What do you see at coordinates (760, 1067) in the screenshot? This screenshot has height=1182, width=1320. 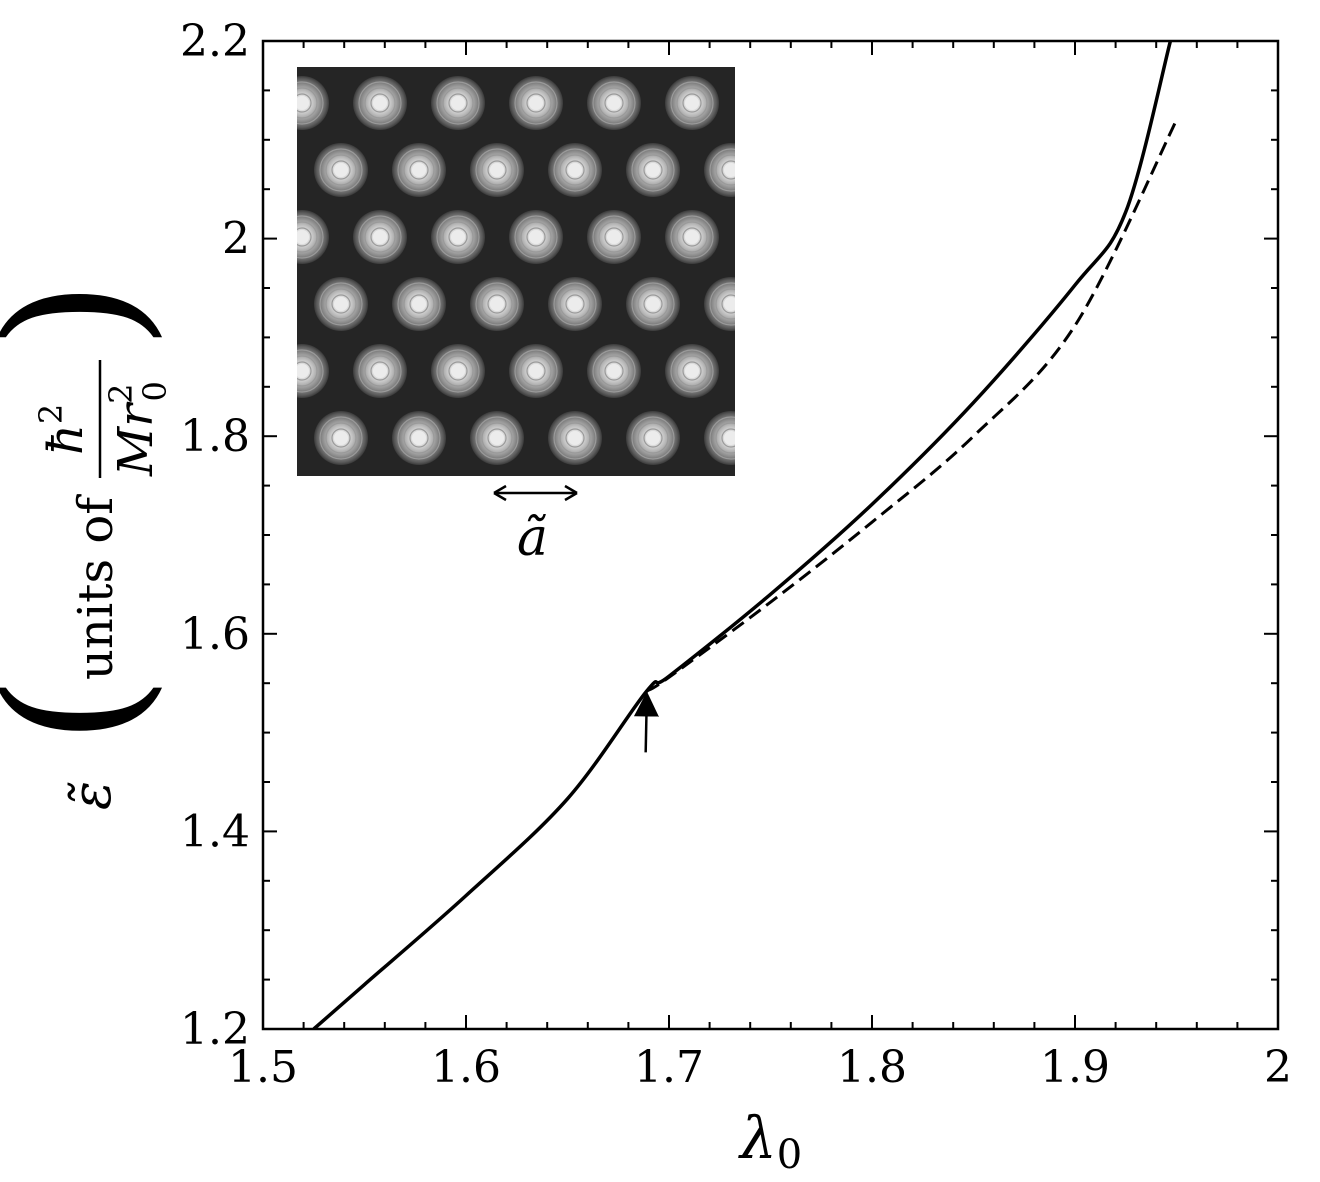 I see `x-tick-labels: 1.5 1.6 1.7 1.8 1.9 2` at bounding box center [760, 1067].